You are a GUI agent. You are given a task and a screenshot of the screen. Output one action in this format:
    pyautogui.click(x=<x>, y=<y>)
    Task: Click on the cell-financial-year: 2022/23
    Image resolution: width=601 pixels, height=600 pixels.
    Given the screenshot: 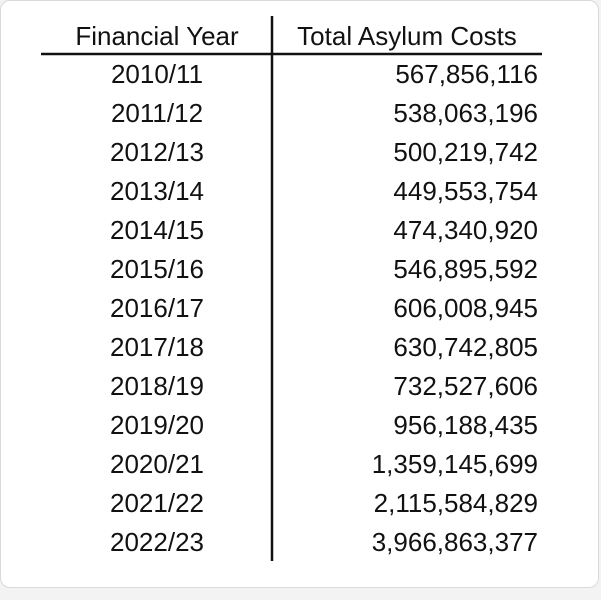 What is the action you would take?
    pyautogui.click(x=157, y=542)
    